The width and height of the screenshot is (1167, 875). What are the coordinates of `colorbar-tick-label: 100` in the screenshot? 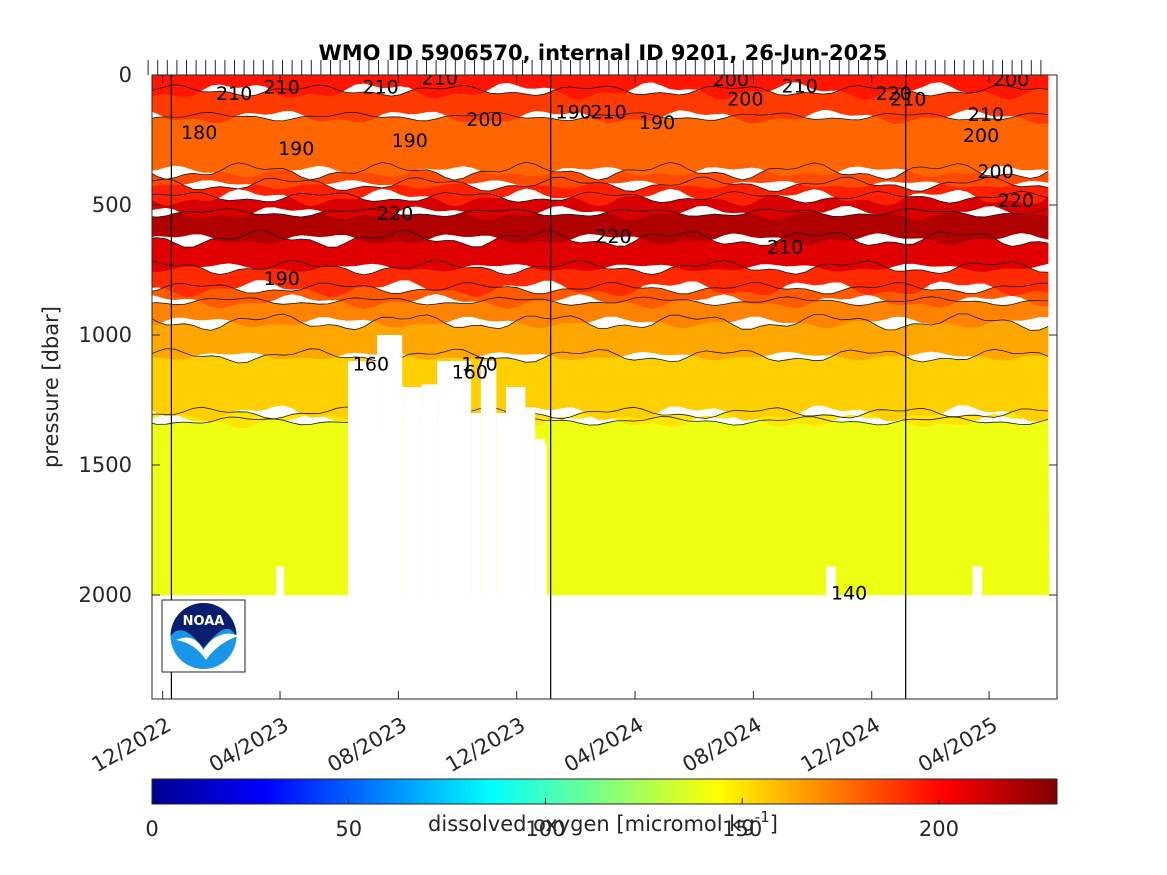 It's located at (545, 829).